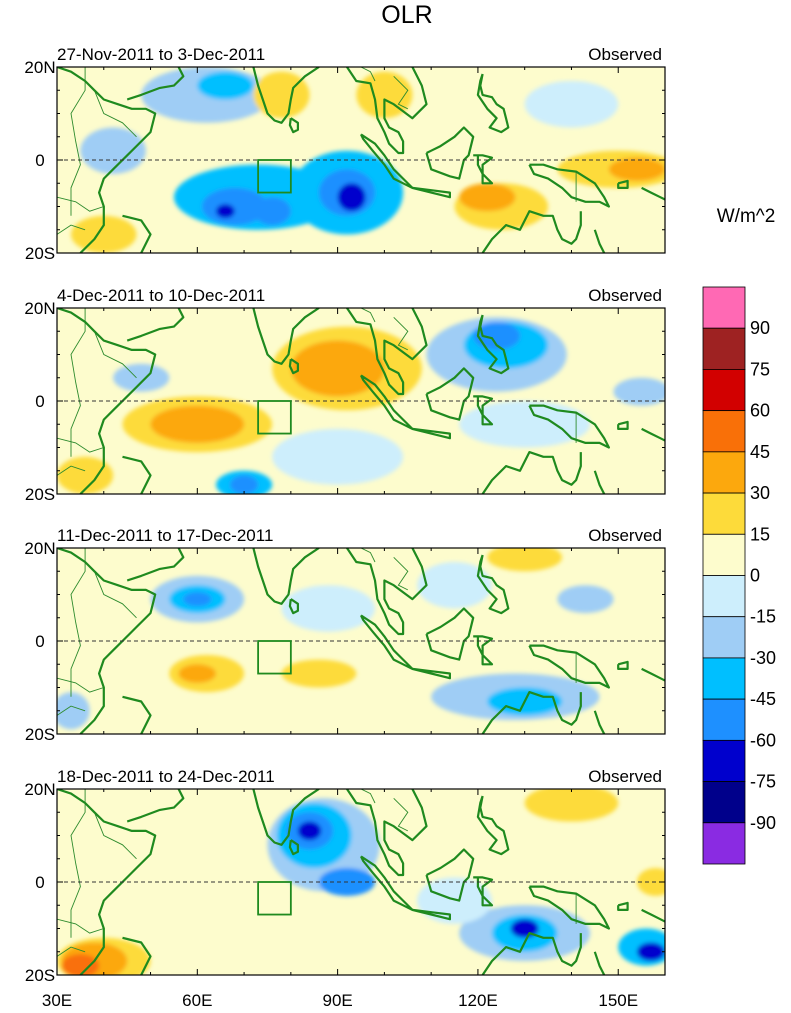 The image size is (791, 1013). I want to click on y-tick-label: 20S, so click(40, 975).